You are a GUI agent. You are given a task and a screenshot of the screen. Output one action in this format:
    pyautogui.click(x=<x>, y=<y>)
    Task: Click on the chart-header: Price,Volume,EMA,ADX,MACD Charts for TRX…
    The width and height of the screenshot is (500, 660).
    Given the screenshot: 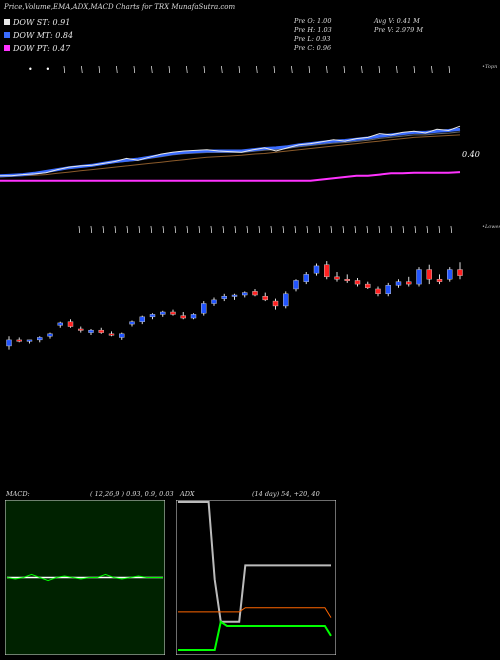 What is the action you would take?
    pyautogui.click(x=119, y=7)
    